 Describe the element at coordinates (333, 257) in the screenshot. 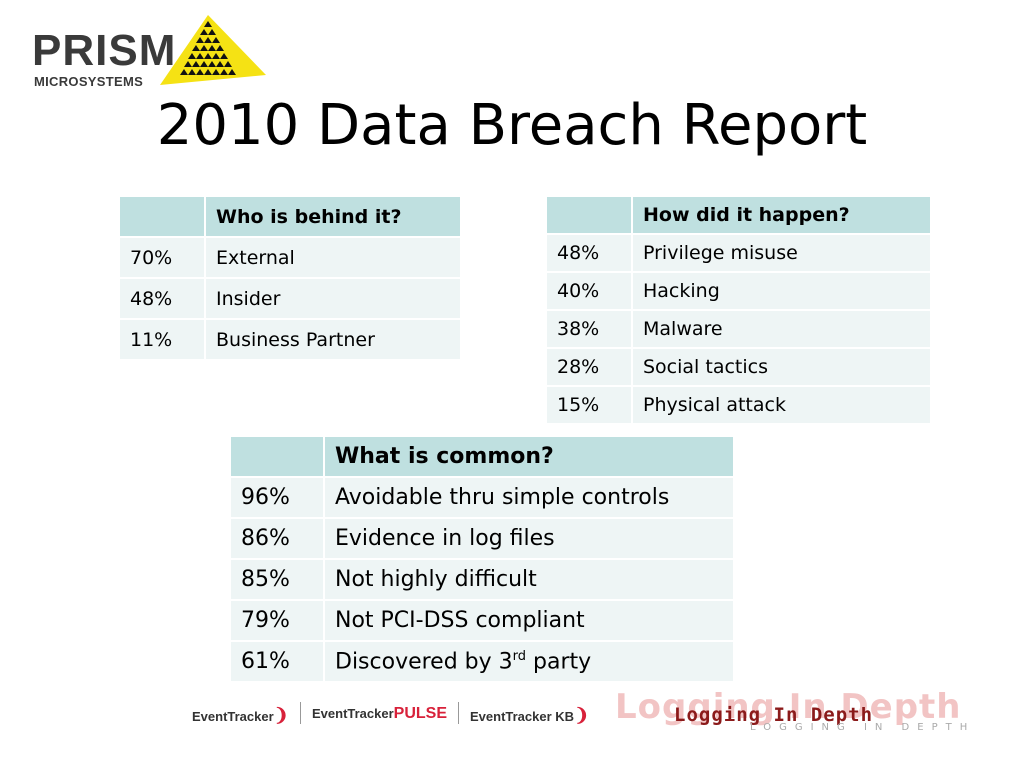

I see `label-cell: External` at that location.